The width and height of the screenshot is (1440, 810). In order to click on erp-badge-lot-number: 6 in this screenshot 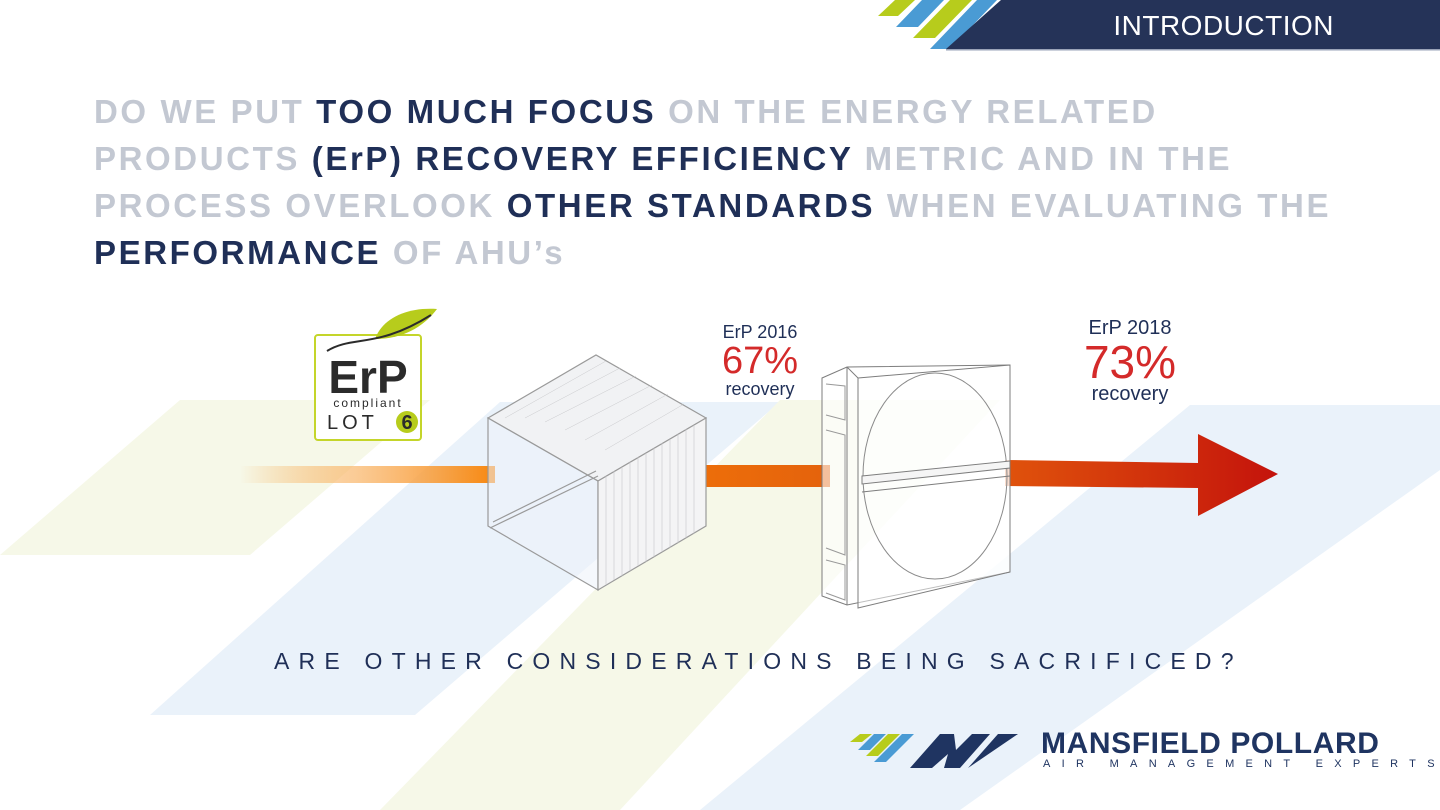, I will do `click(406, 423)`.